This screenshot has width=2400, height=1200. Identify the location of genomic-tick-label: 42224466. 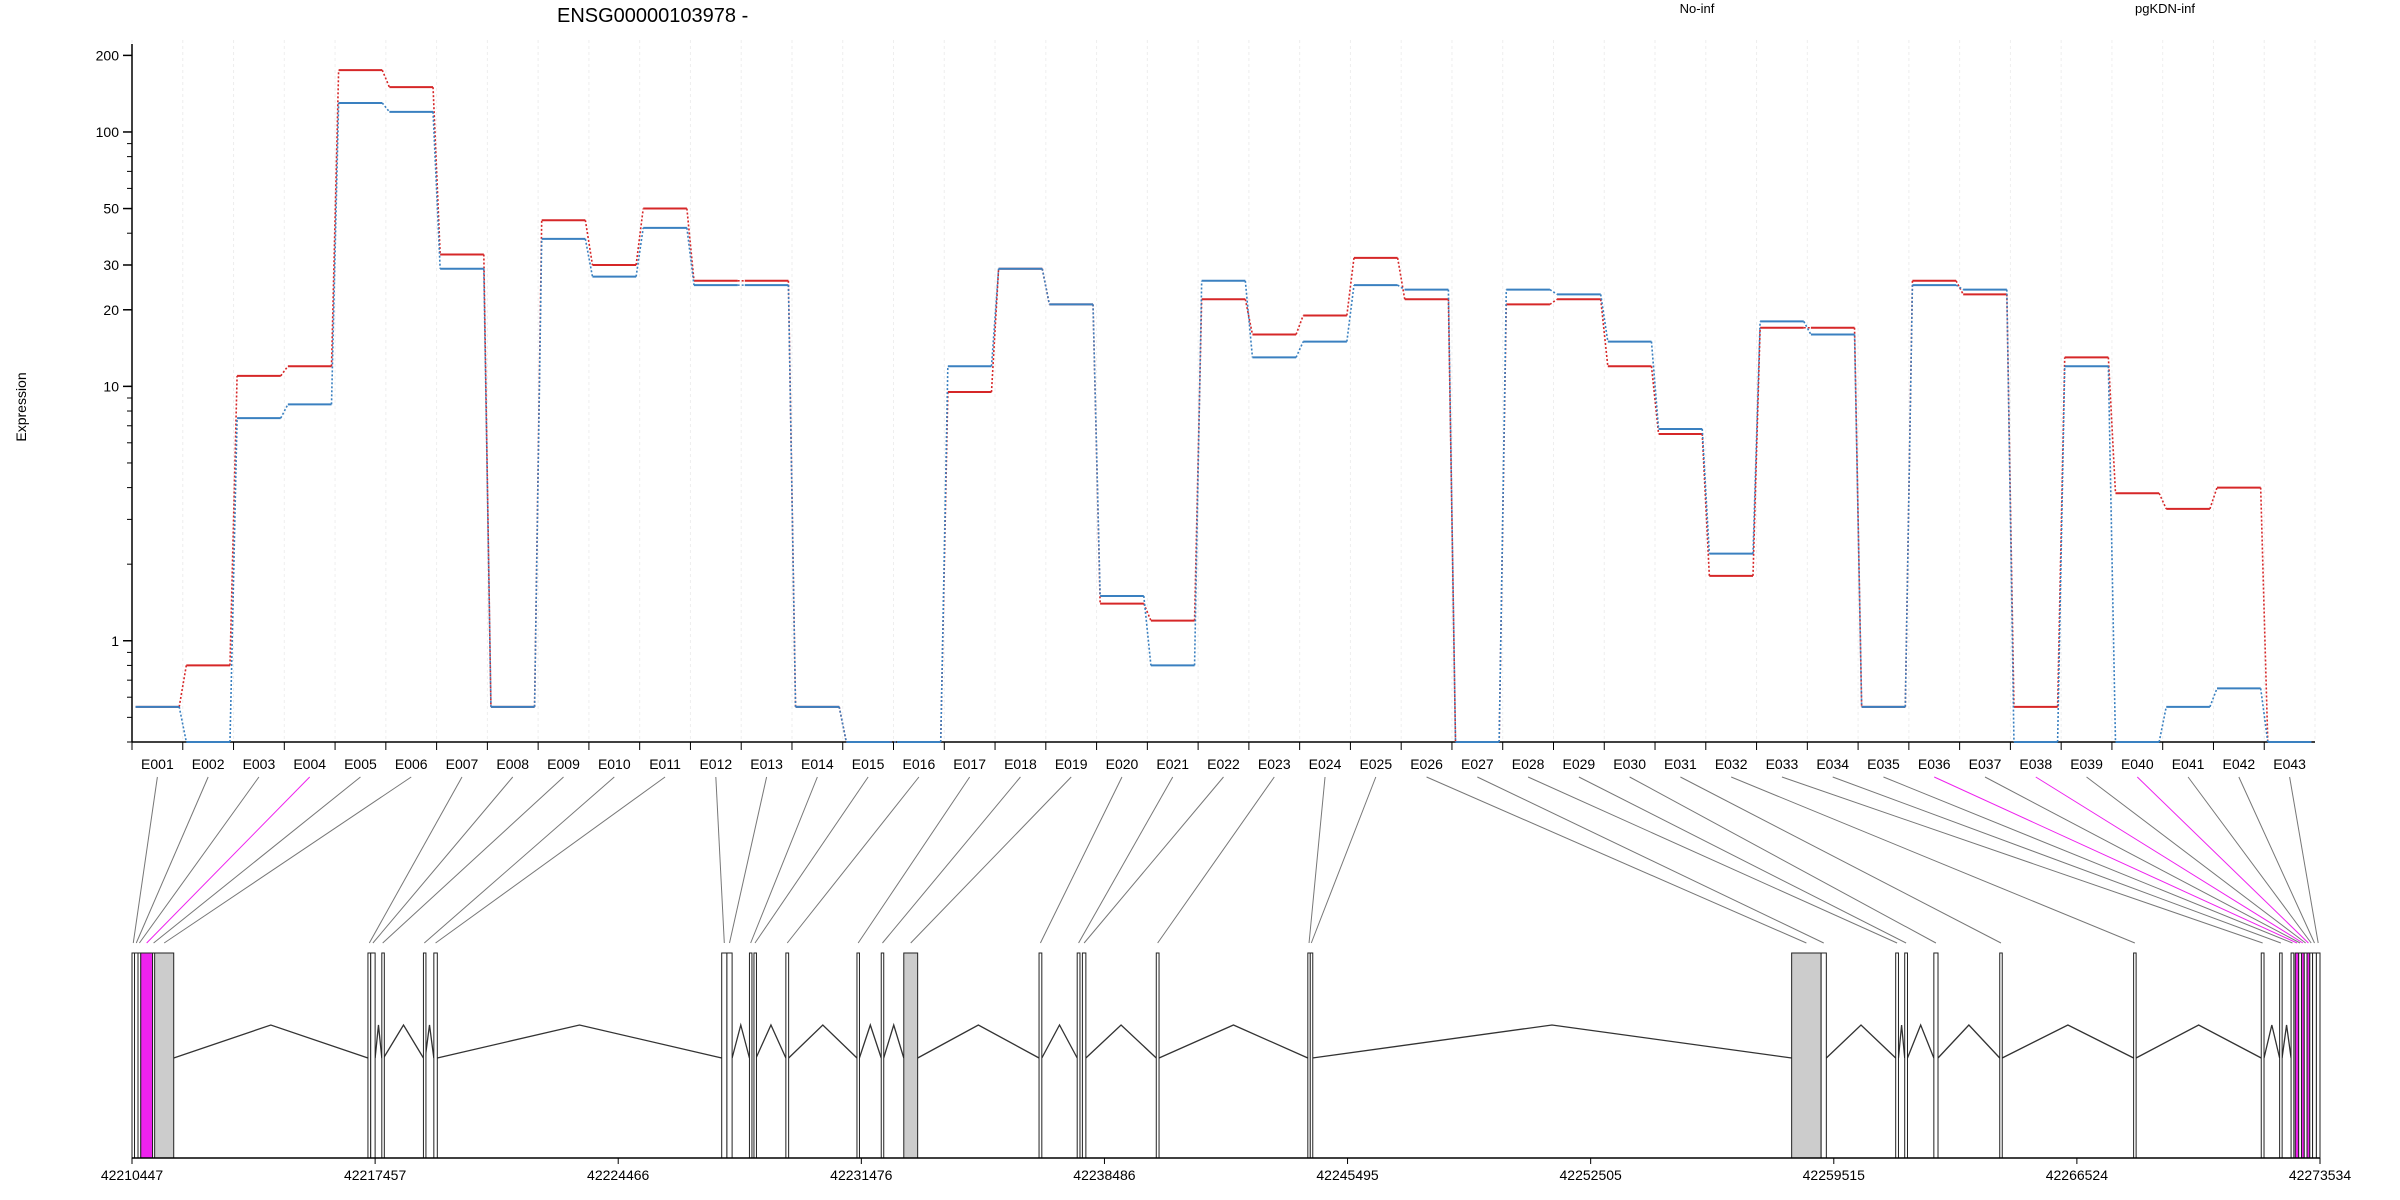
(618, 1175).